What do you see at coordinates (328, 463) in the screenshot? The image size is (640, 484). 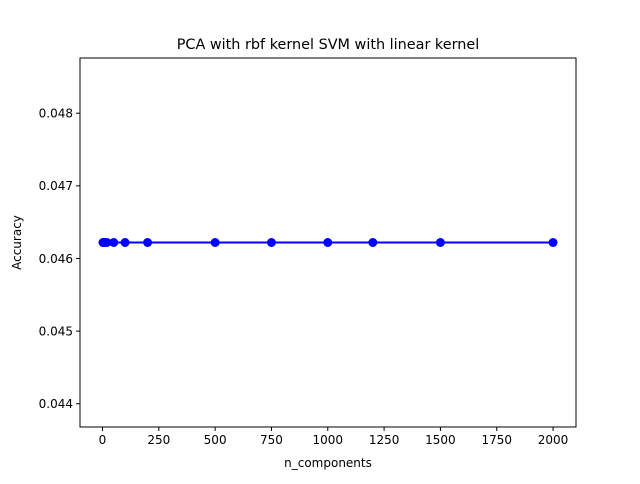 I see `x-axis-label: n_components` at bounding box center [328, 463].